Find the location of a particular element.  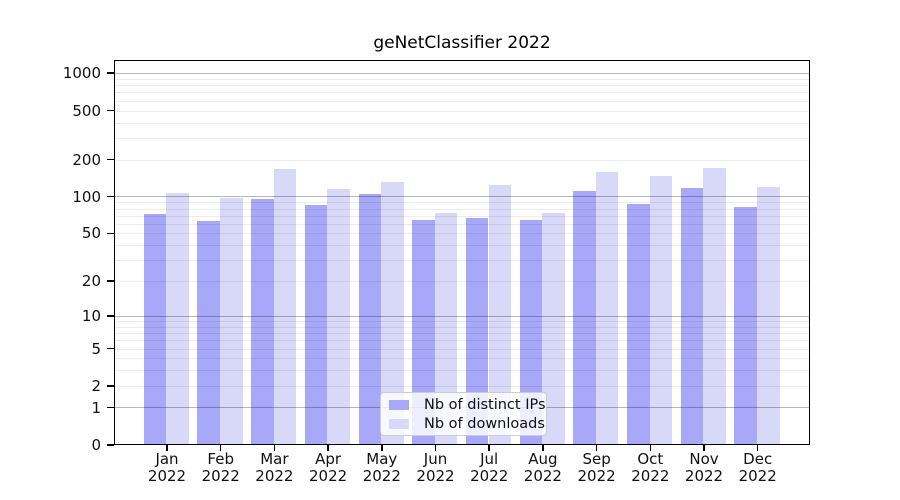

x-tick-month: Jan is located at coordinates (167, 459).